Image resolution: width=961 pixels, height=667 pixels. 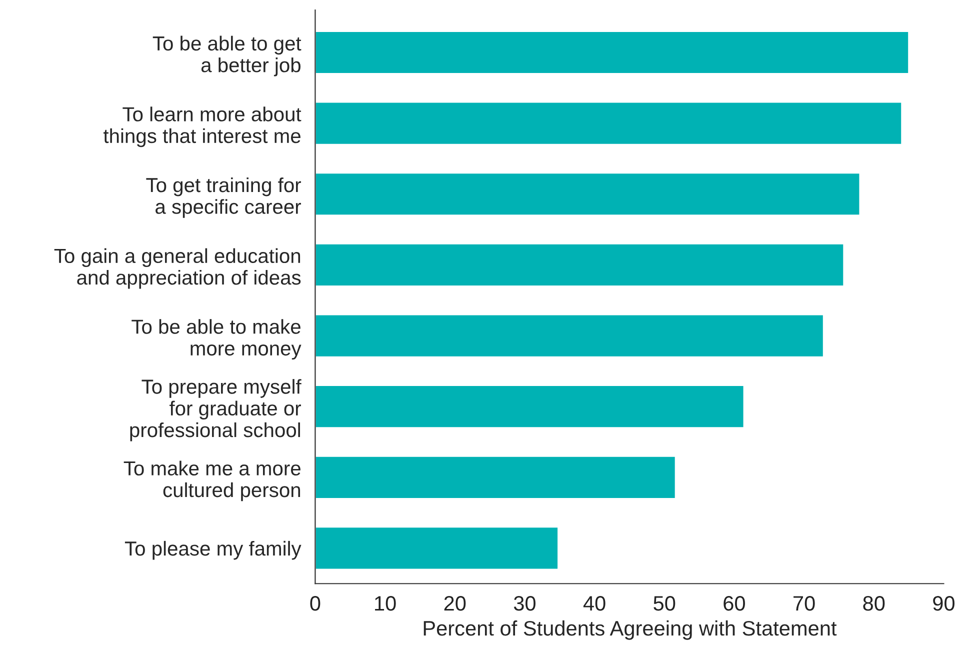 I want to click on x-tick-label: 60, so click(x=734, y=603).